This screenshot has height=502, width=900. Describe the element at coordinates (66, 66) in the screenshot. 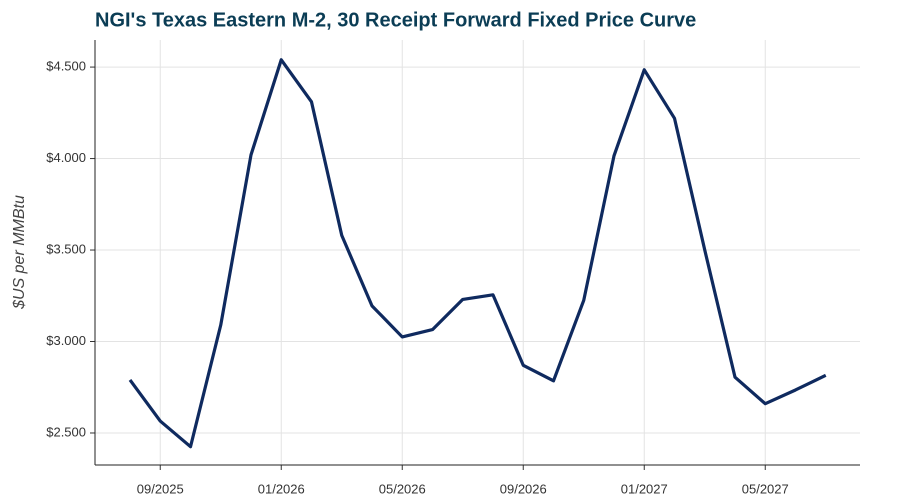

I see `y-tick-label: $4.500` at that location.